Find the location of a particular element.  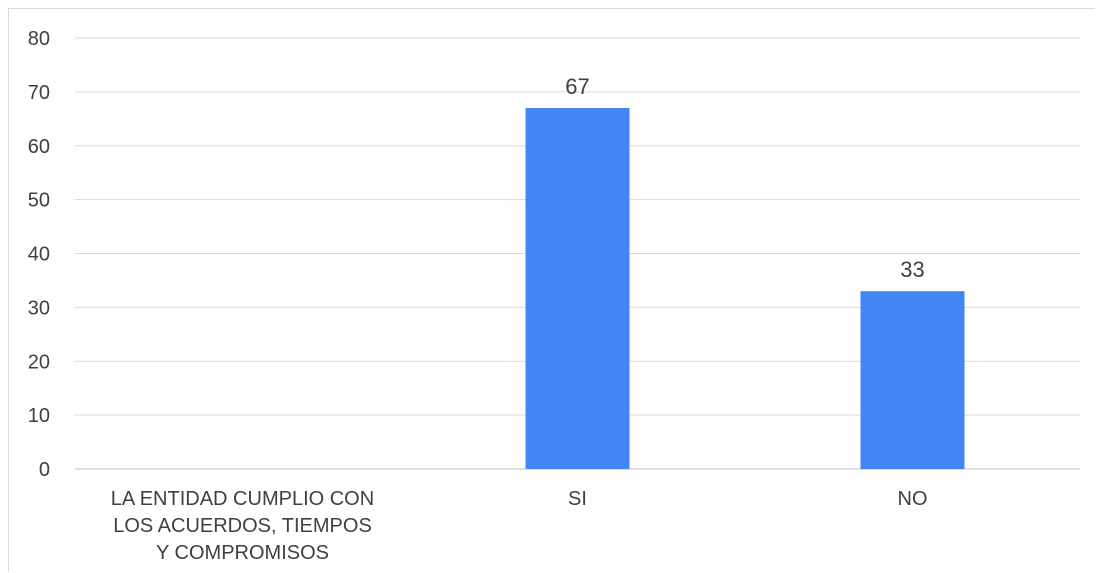

data-label: 33 is located at coordinates (912, 269).